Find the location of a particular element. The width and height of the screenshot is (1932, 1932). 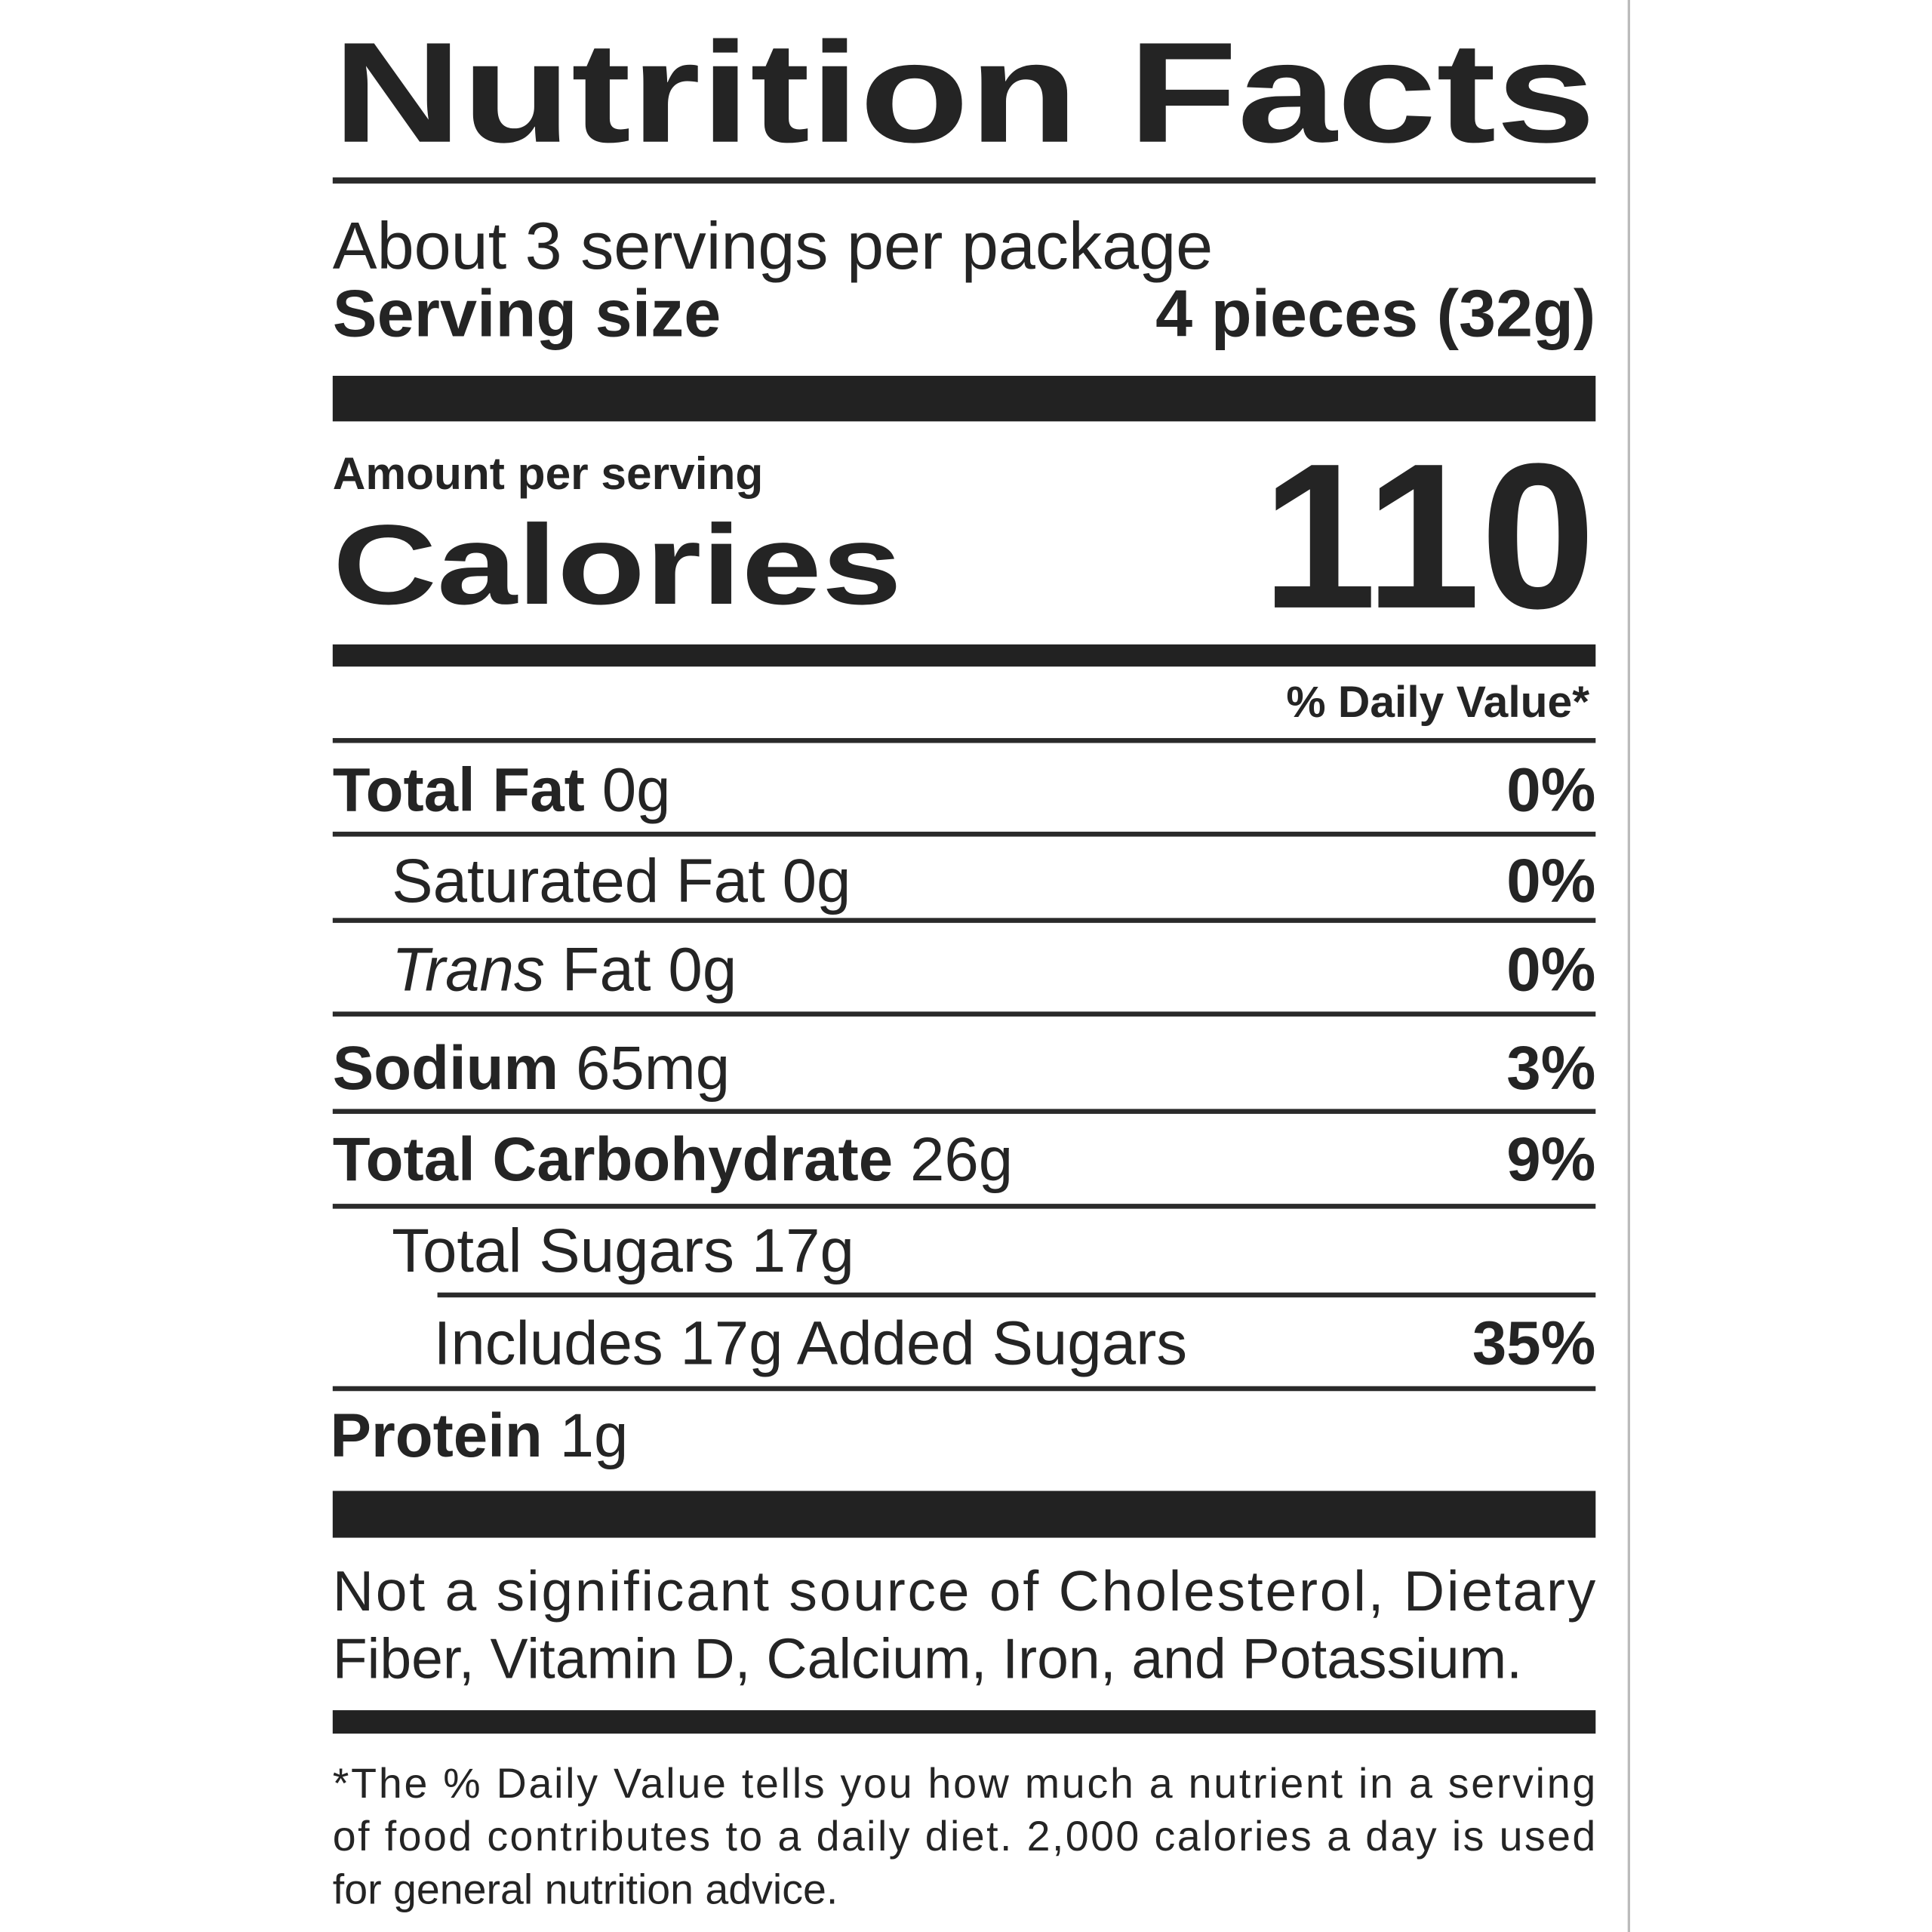

servings-per-package: About 3 servings per package is located at coordinates (773, 245).